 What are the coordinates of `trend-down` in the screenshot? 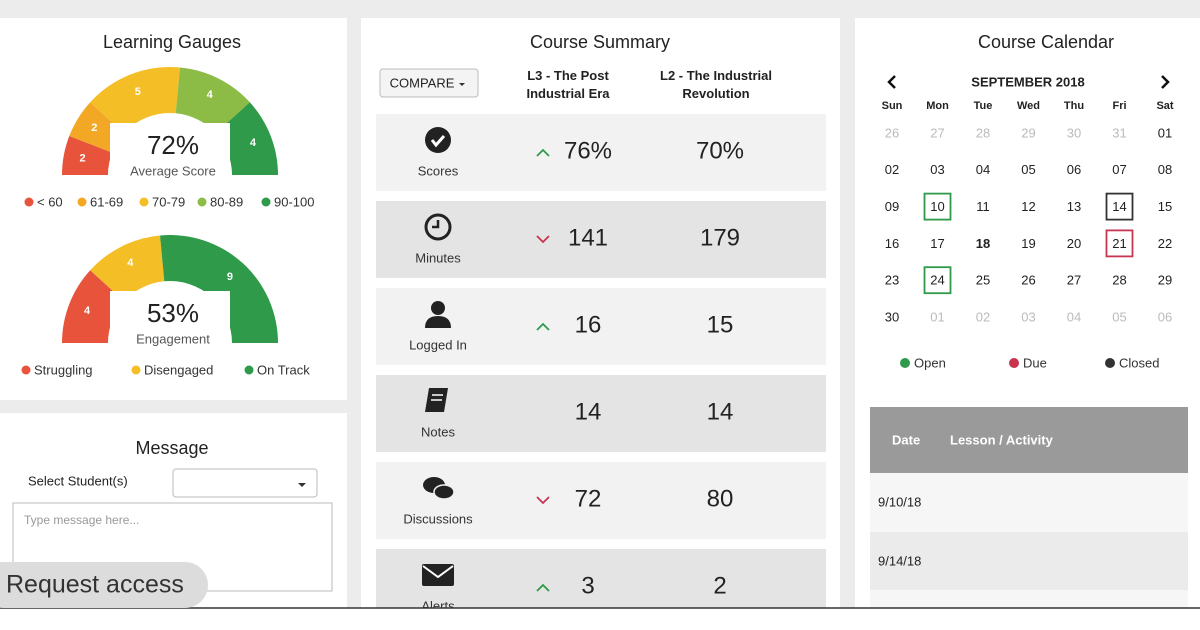 It's located at (543, 239).